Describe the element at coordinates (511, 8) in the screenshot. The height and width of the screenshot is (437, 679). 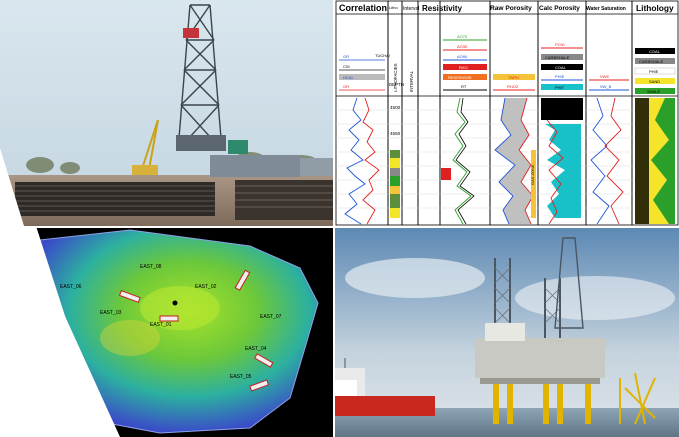
I see `track-title-raw-porosity: Raw Porosity` at that location.